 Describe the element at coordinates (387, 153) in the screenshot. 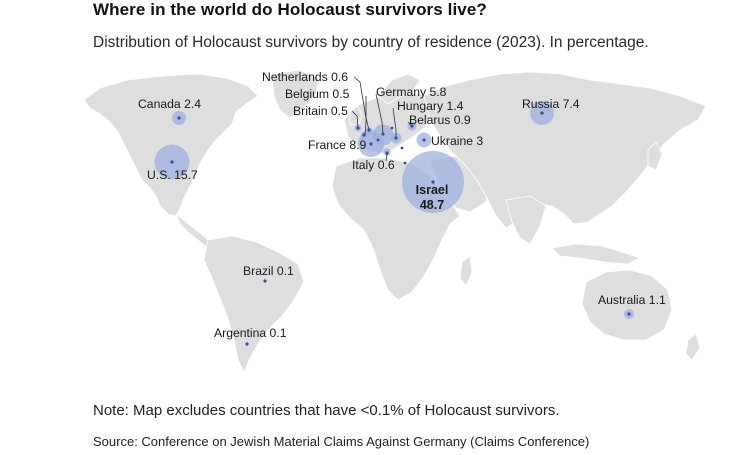

I see `dot-italy` at that location.